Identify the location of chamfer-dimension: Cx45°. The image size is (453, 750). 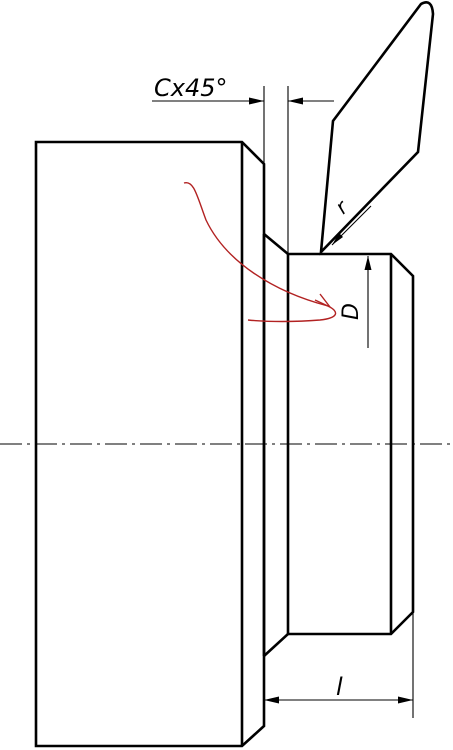
(243, 164).